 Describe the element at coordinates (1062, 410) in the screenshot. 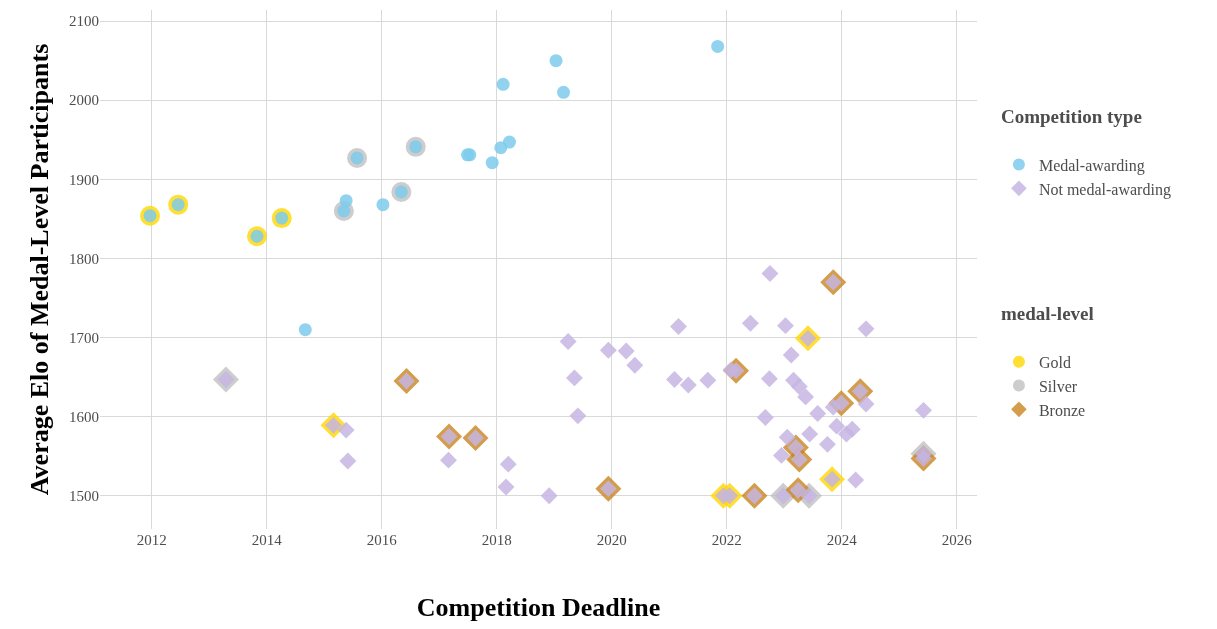

I see `legend-label: Bronze` at that location.